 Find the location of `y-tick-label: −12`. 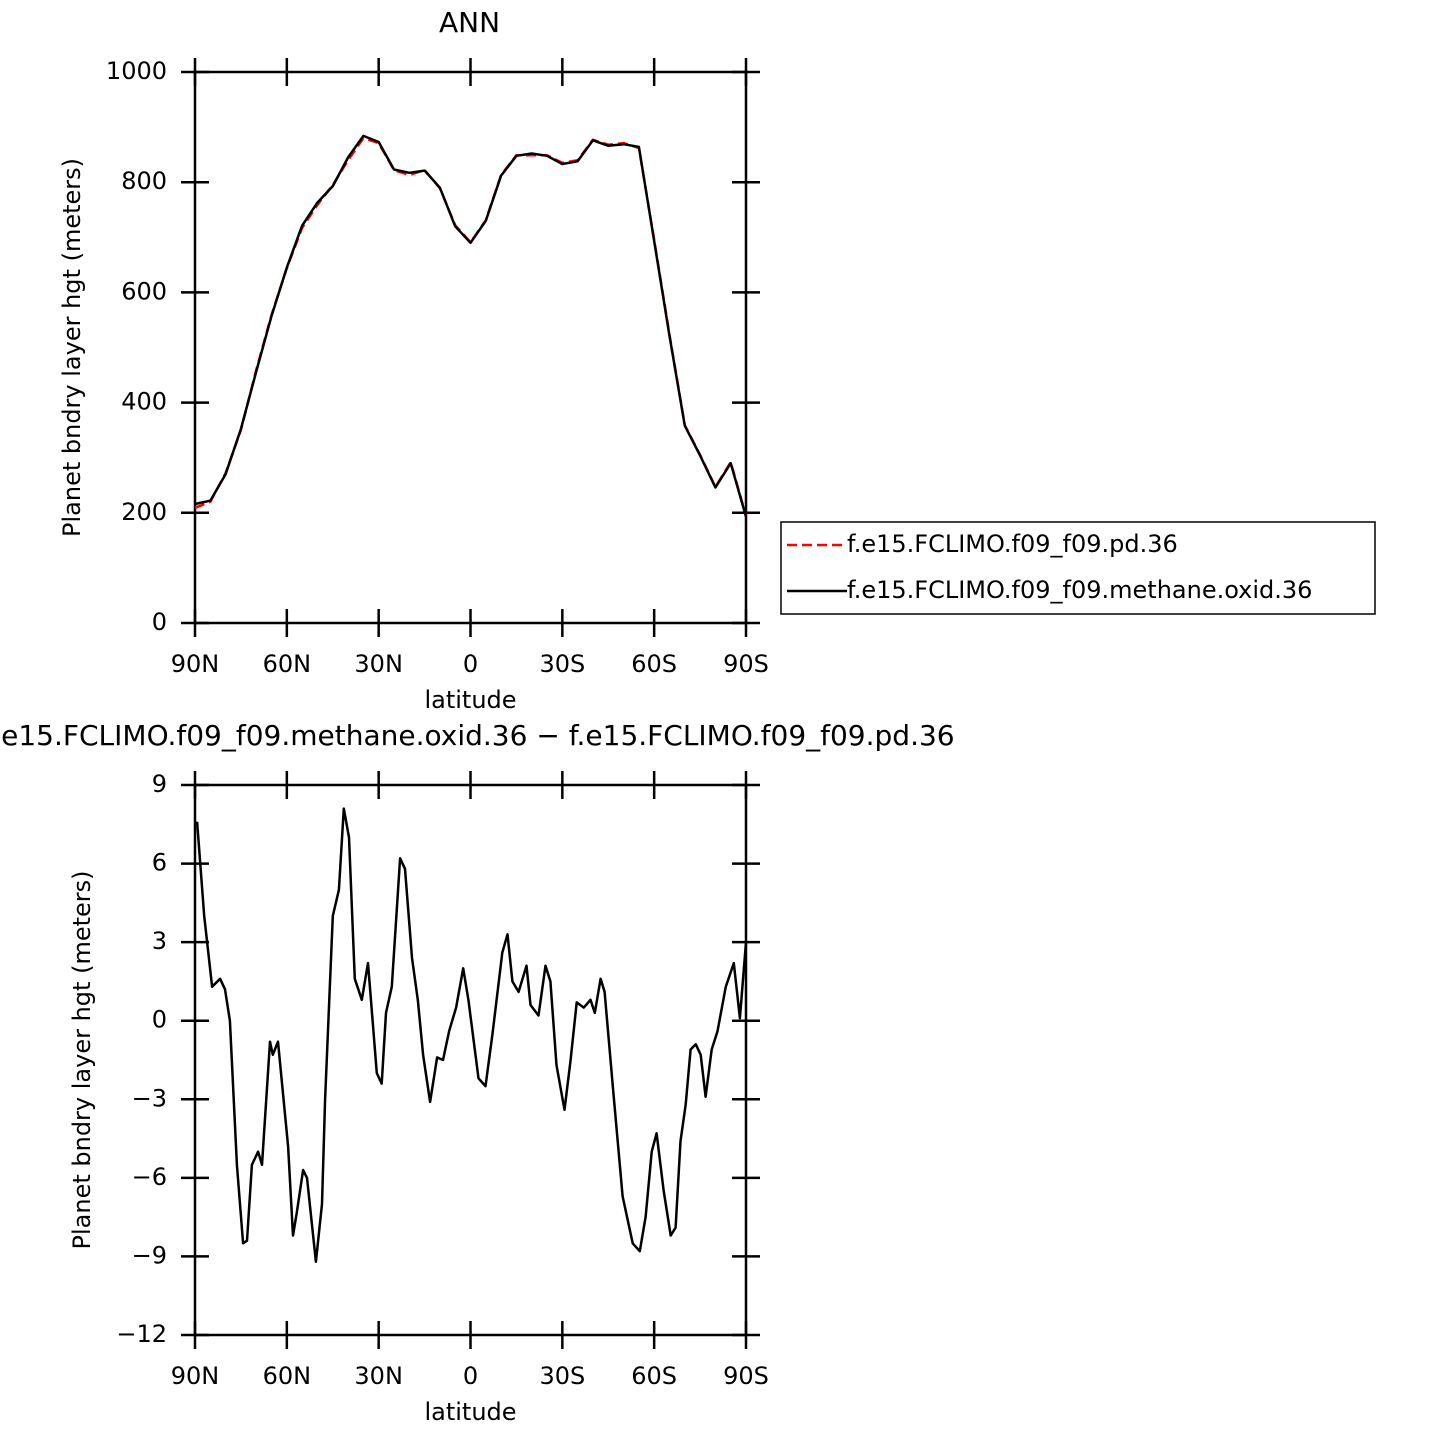

y-tick-label: −12 is located at coordinates (141, 1334).